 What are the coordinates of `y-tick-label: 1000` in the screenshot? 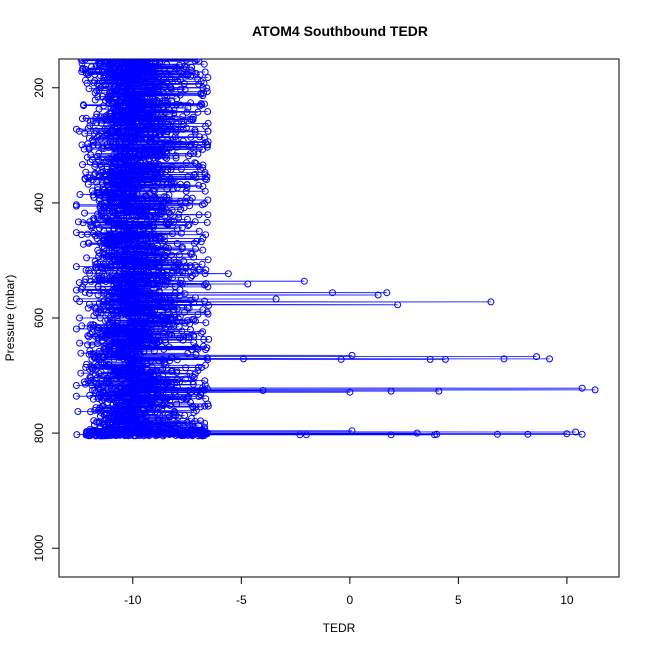 It's located at (39, 548).